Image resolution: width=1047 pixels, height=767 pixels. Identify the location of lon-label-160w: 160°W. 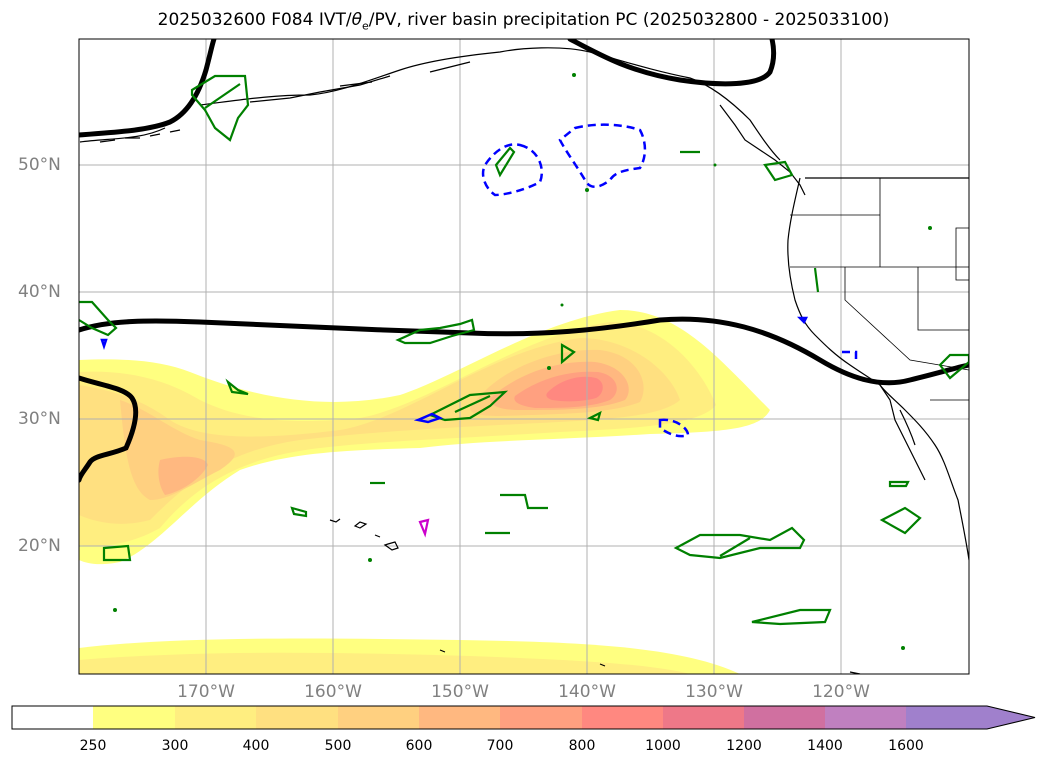
(333, 692).